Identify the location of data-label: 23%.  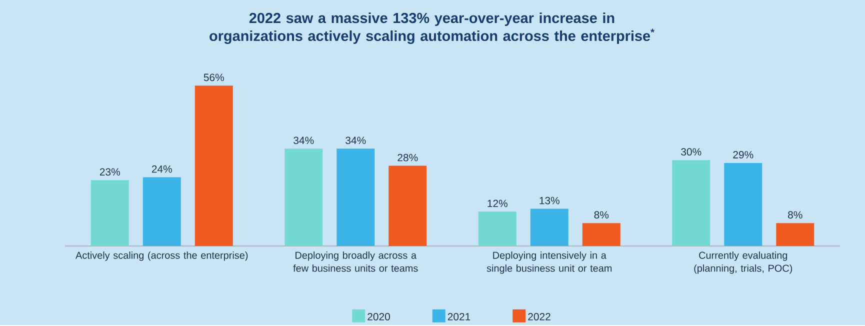
(110, 172).